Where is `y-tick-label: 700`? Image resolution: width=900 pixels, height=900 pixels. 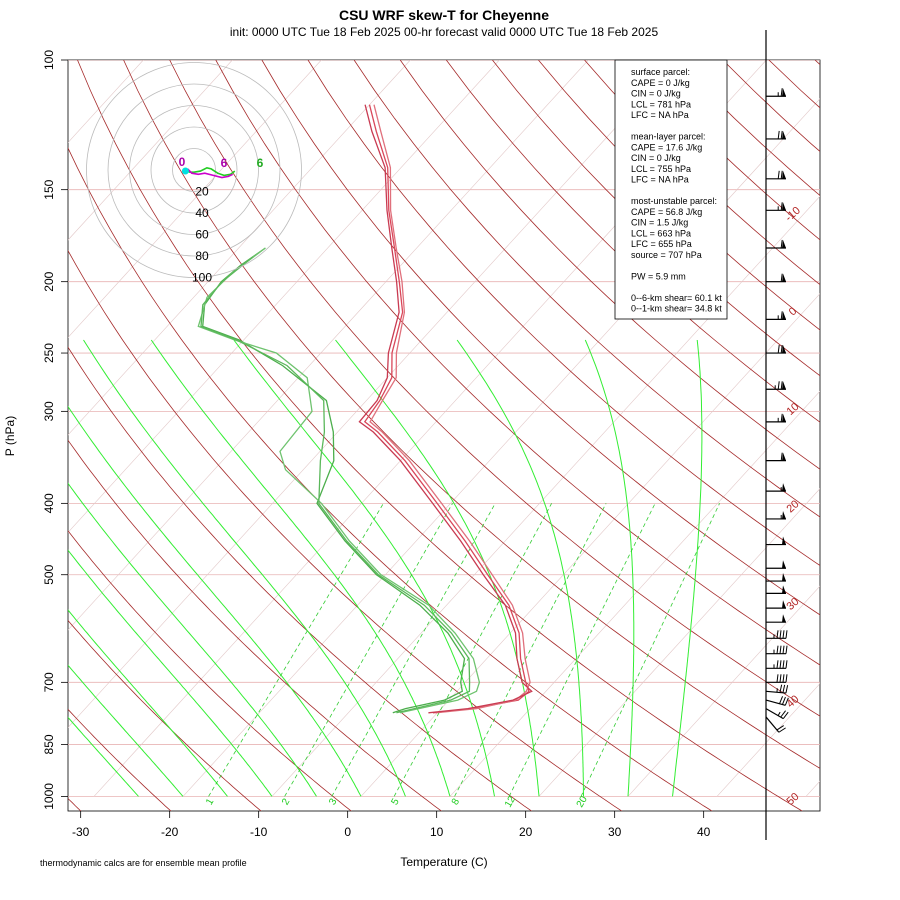
y-tick-label: 700 is located at coordinates (49, 682).